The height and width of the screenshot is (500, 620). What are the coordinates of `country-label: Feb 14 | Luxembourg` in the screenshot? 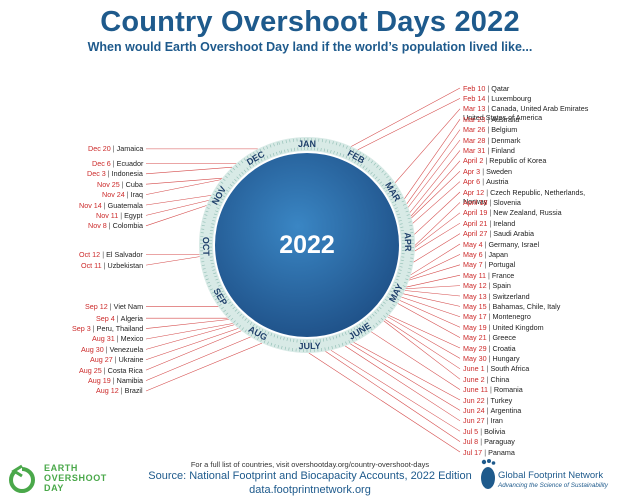 It's located at (497, 98).